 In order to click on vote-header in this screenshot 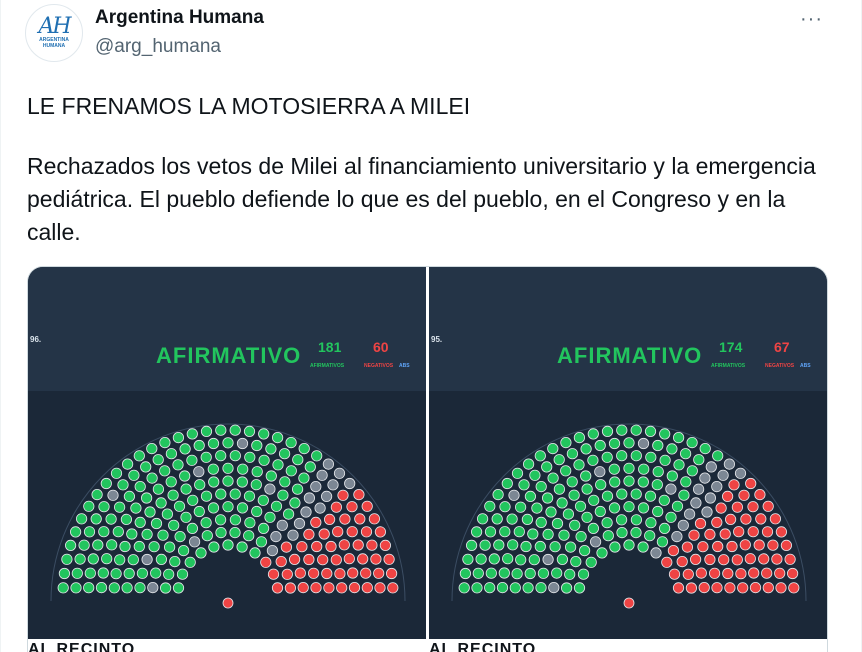, I will do `click(227, 329)`.